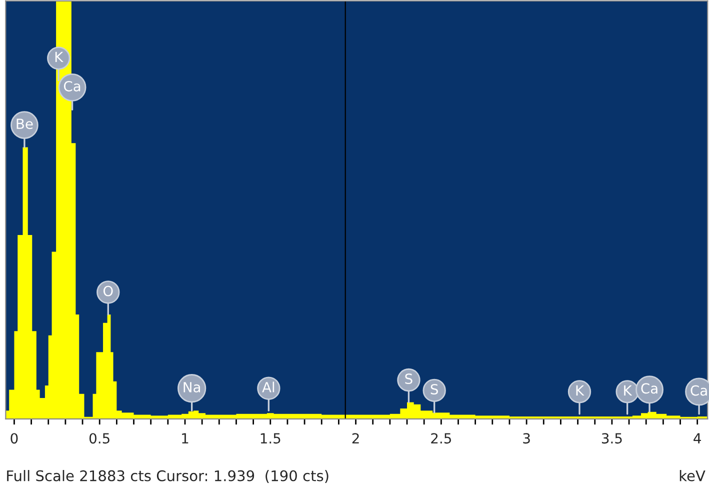  I want to click on x-tick-label: 2, so click(355, 438).